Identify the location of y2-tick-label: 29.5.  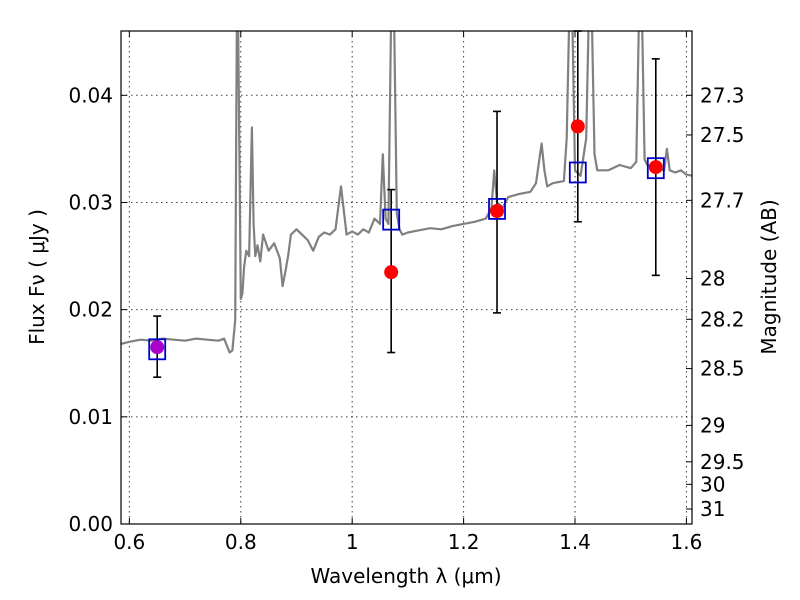
(722, 462).